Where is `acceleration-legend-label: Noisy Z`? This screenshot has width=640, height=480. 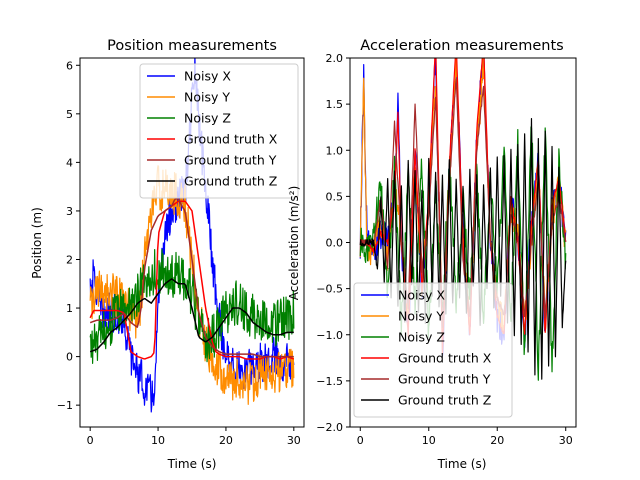
acceleration-legend-label: Noisy Z is located at coordinates (421, 337).